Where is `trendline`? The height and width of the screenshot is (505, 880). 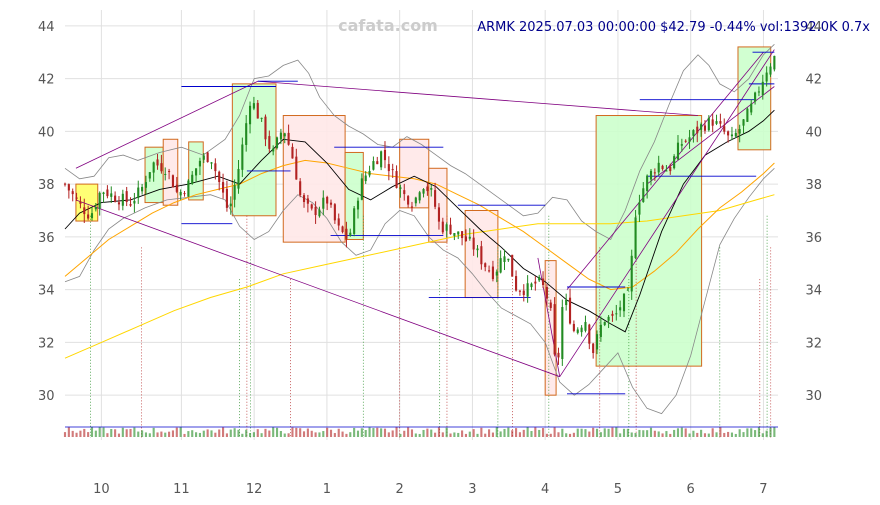
trendline is located at coordinates (166, 124).